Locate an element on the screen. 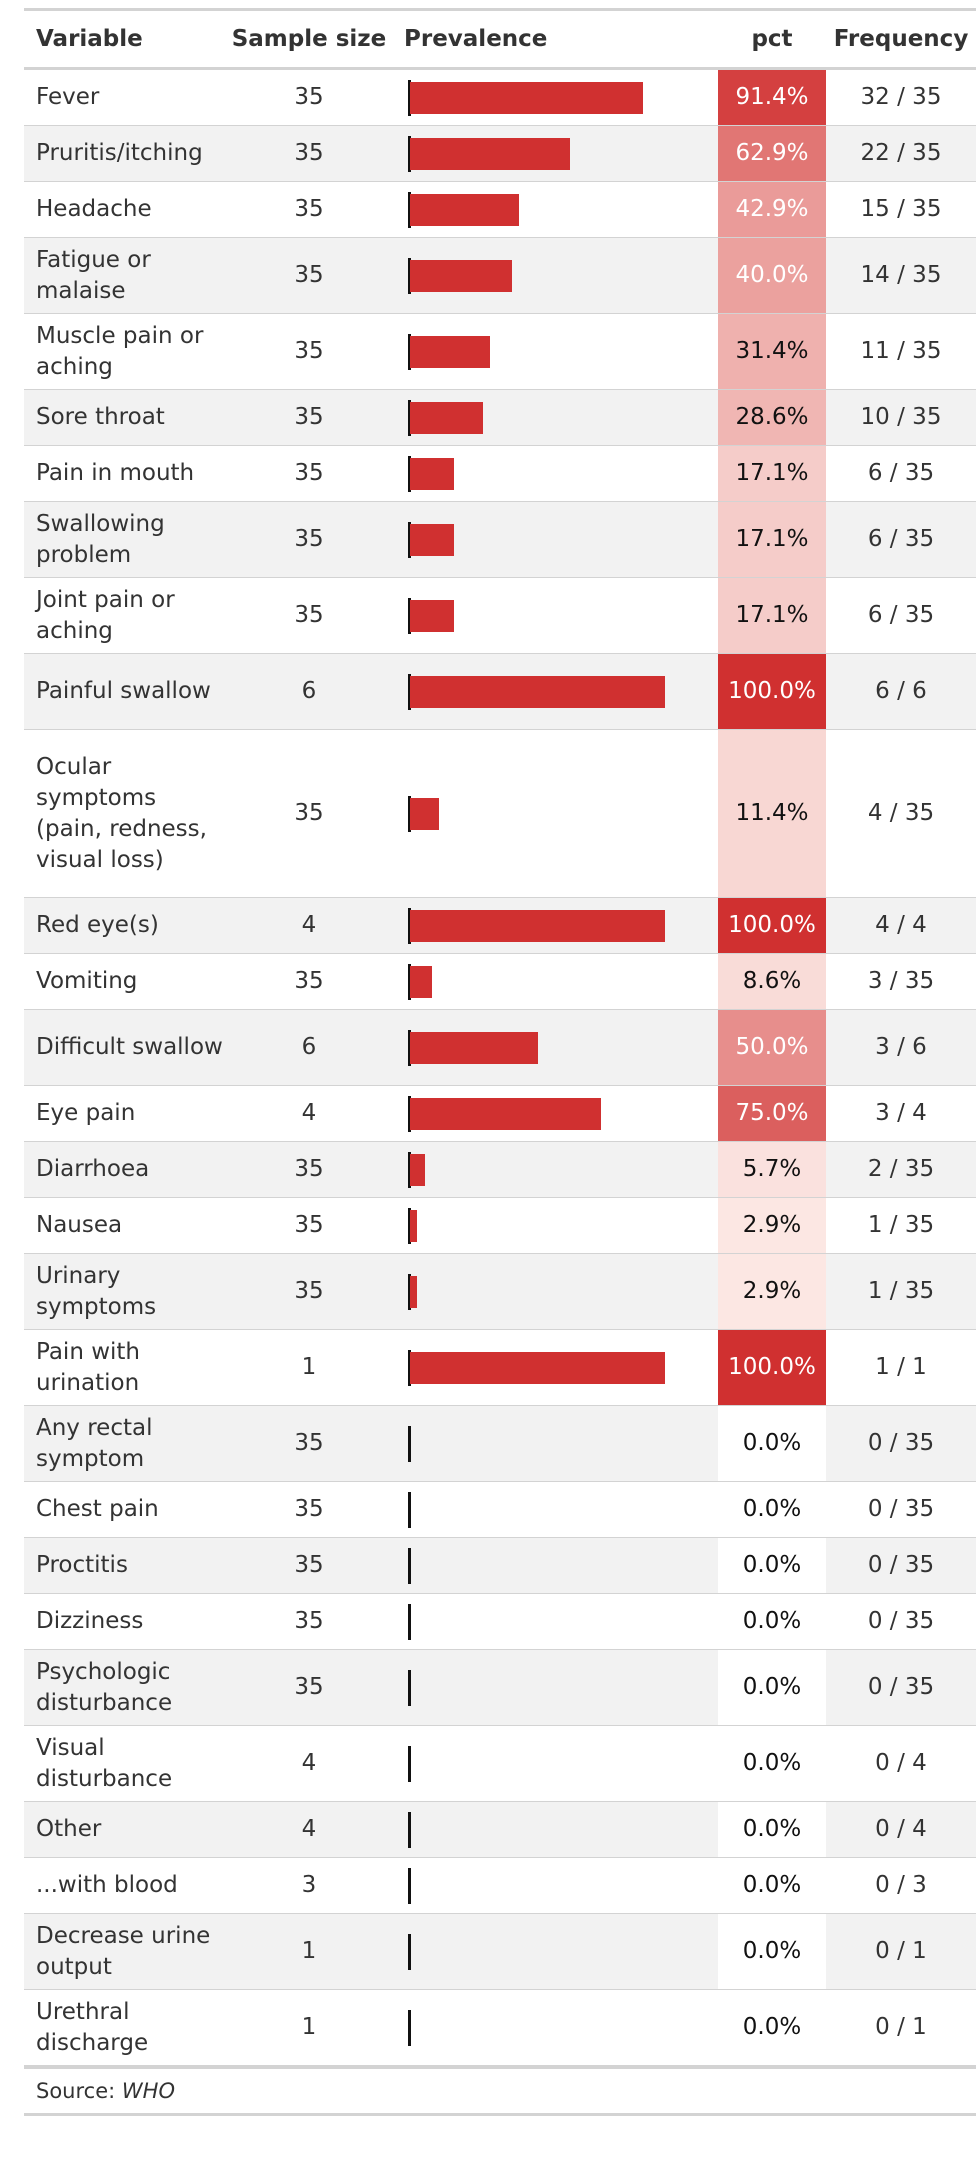 The height and width of the screenshot is (2180, 978). pct-cell: 28.6% is located at coordinates (772, 417).